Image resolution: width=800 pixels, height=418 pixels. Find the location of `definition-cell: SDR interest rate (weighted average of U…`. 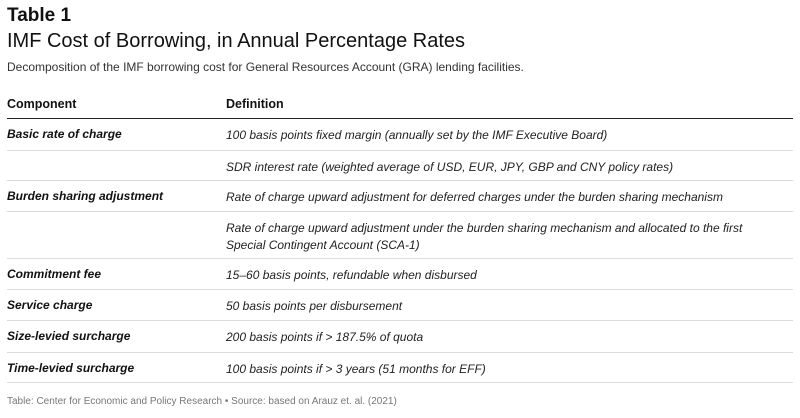

definition-cell: SDR interest rate (weighted average of U… is located at coordinates (450, 167).